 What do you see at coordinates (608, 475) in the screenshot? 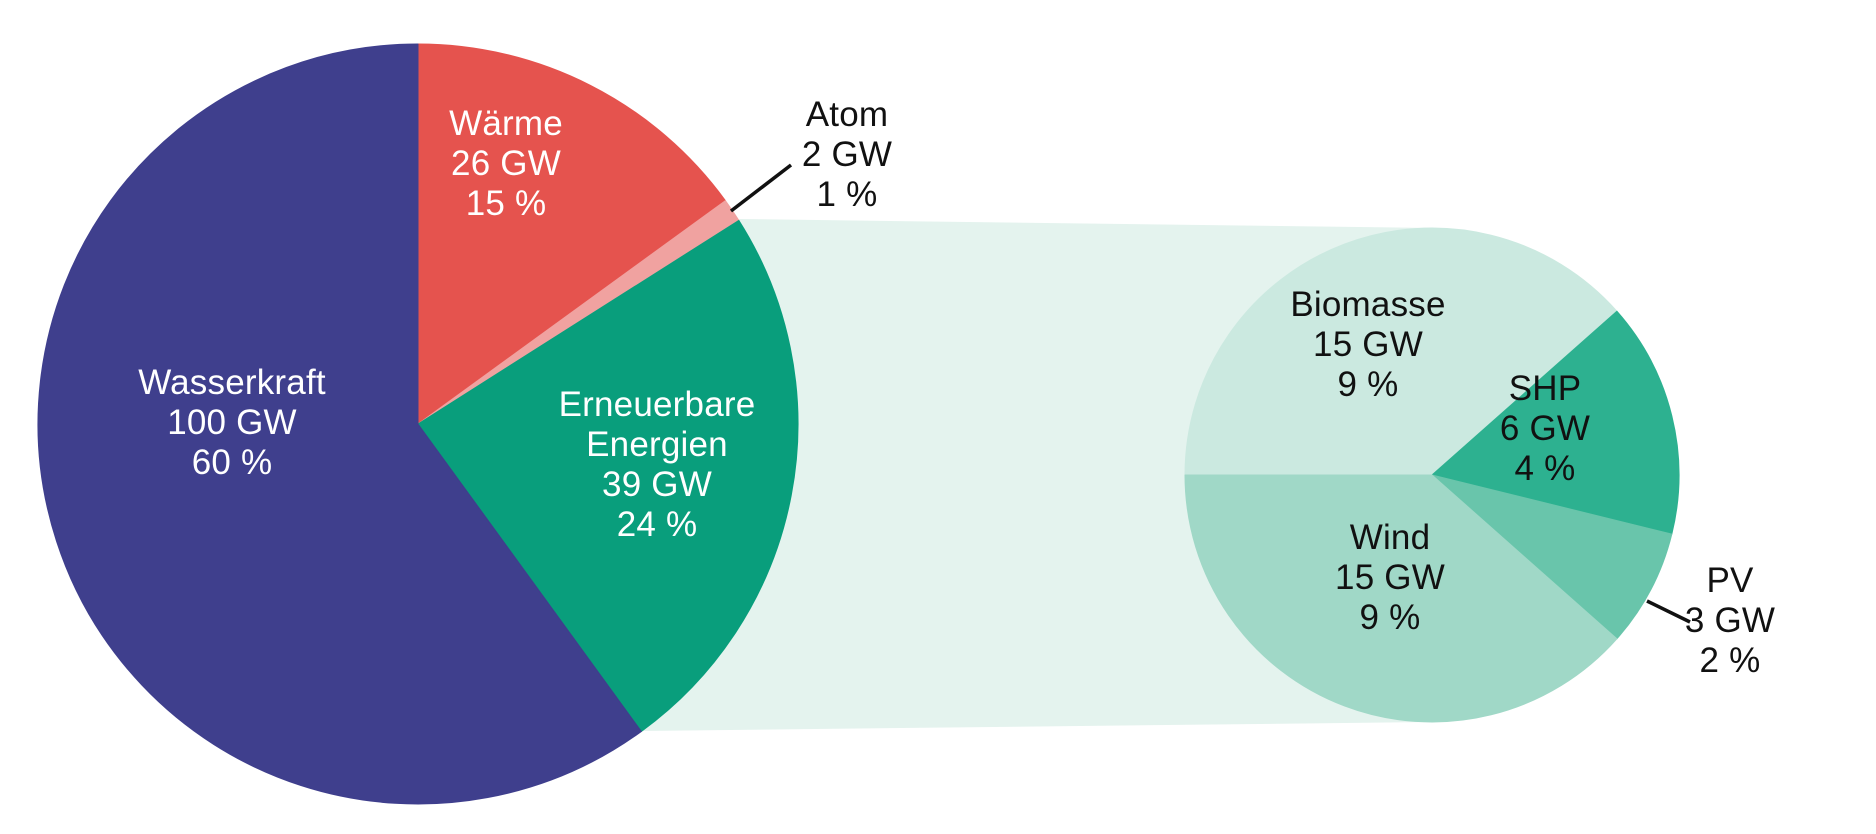
I see `wedge-erneuerbare-energien` at bounding box center [608, 475].